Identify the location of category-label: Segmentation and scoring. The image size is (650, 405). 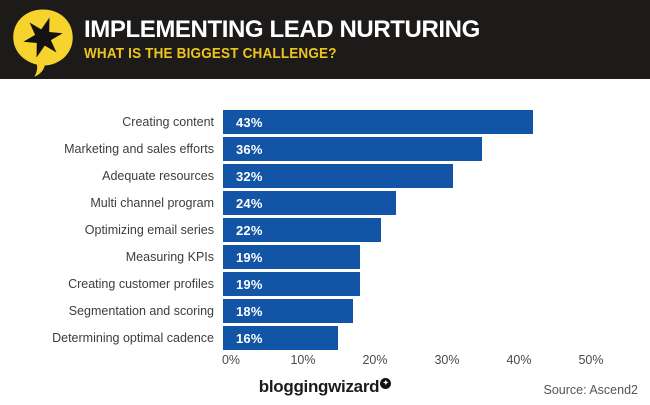
(141, 311).